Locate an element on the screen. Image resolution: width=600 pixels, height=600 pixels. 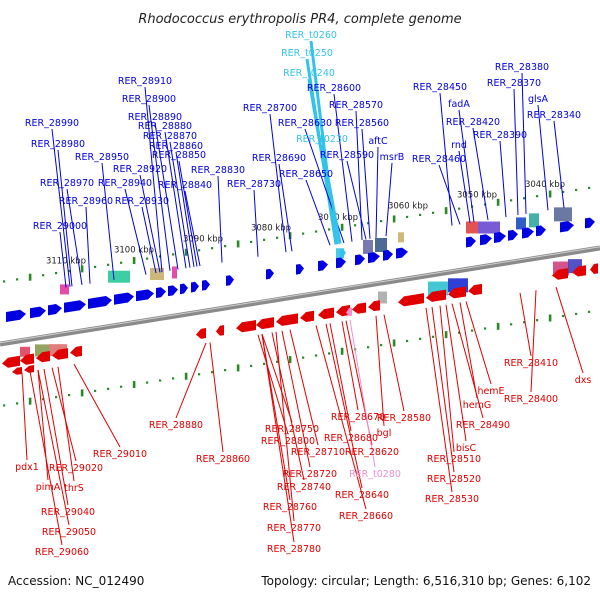
gene-label-reverse: RER_28580 is located at coordinates (404, 418).